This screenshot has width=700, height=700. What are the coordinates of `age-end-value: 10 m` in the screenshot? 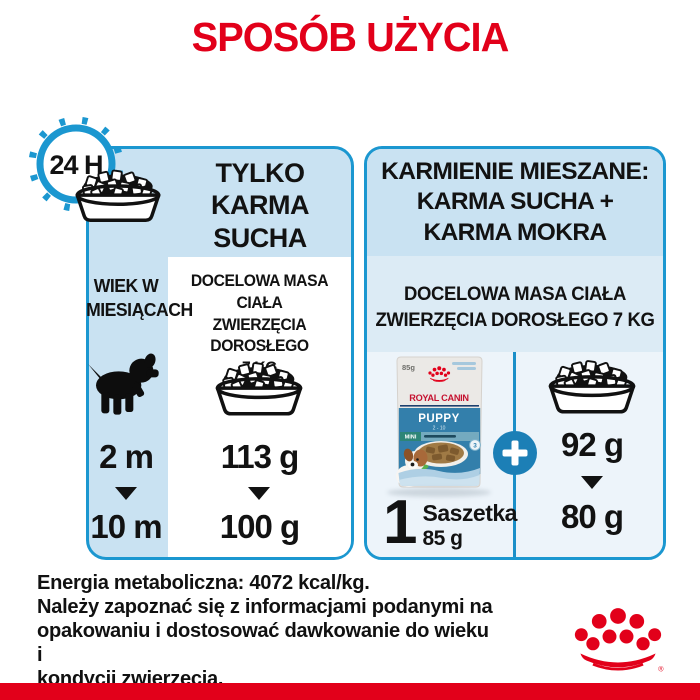 It's located at (126, 526).